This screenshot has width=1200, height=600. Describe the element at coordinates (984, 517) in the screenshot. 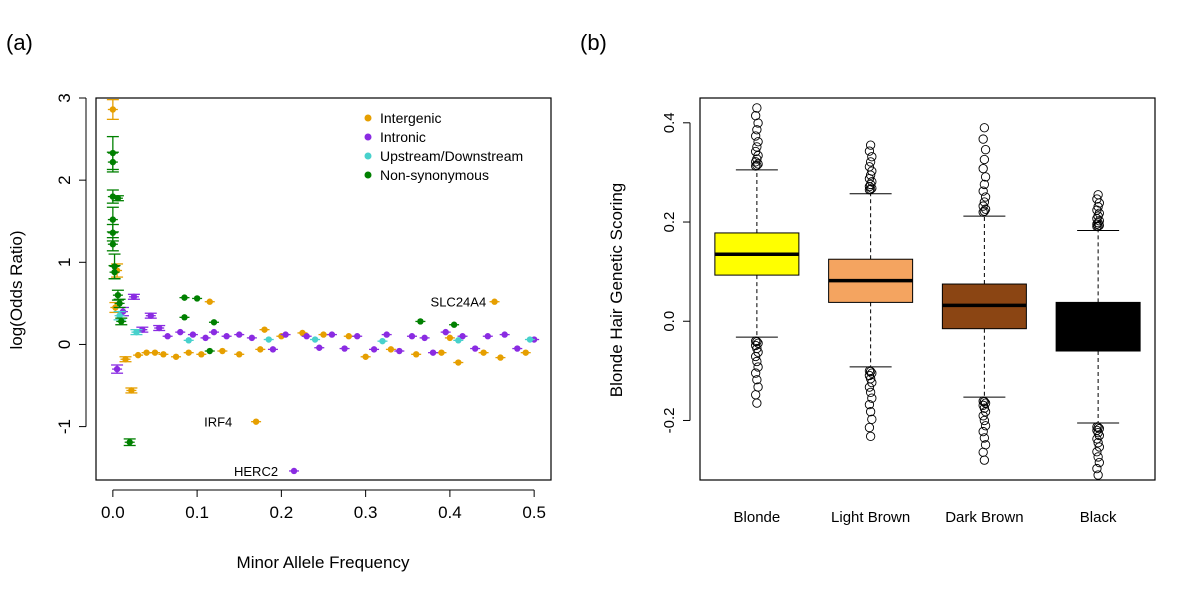

I see `category-label-2: Dark Brown` at that location.